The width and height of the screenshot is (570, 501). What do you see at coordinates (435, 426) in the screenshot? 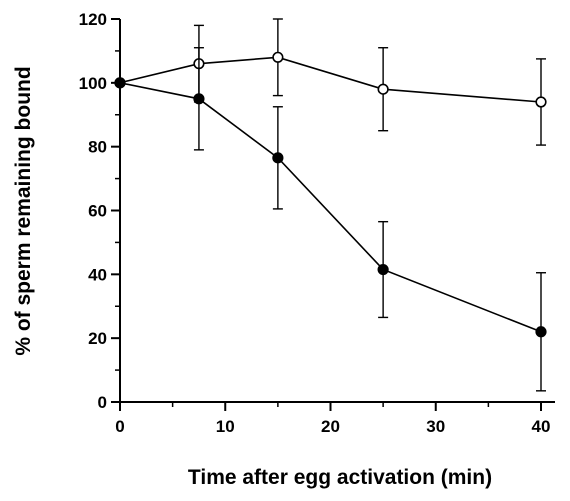
I see `x-tick-label: 30` at bounding box center [435, 426].